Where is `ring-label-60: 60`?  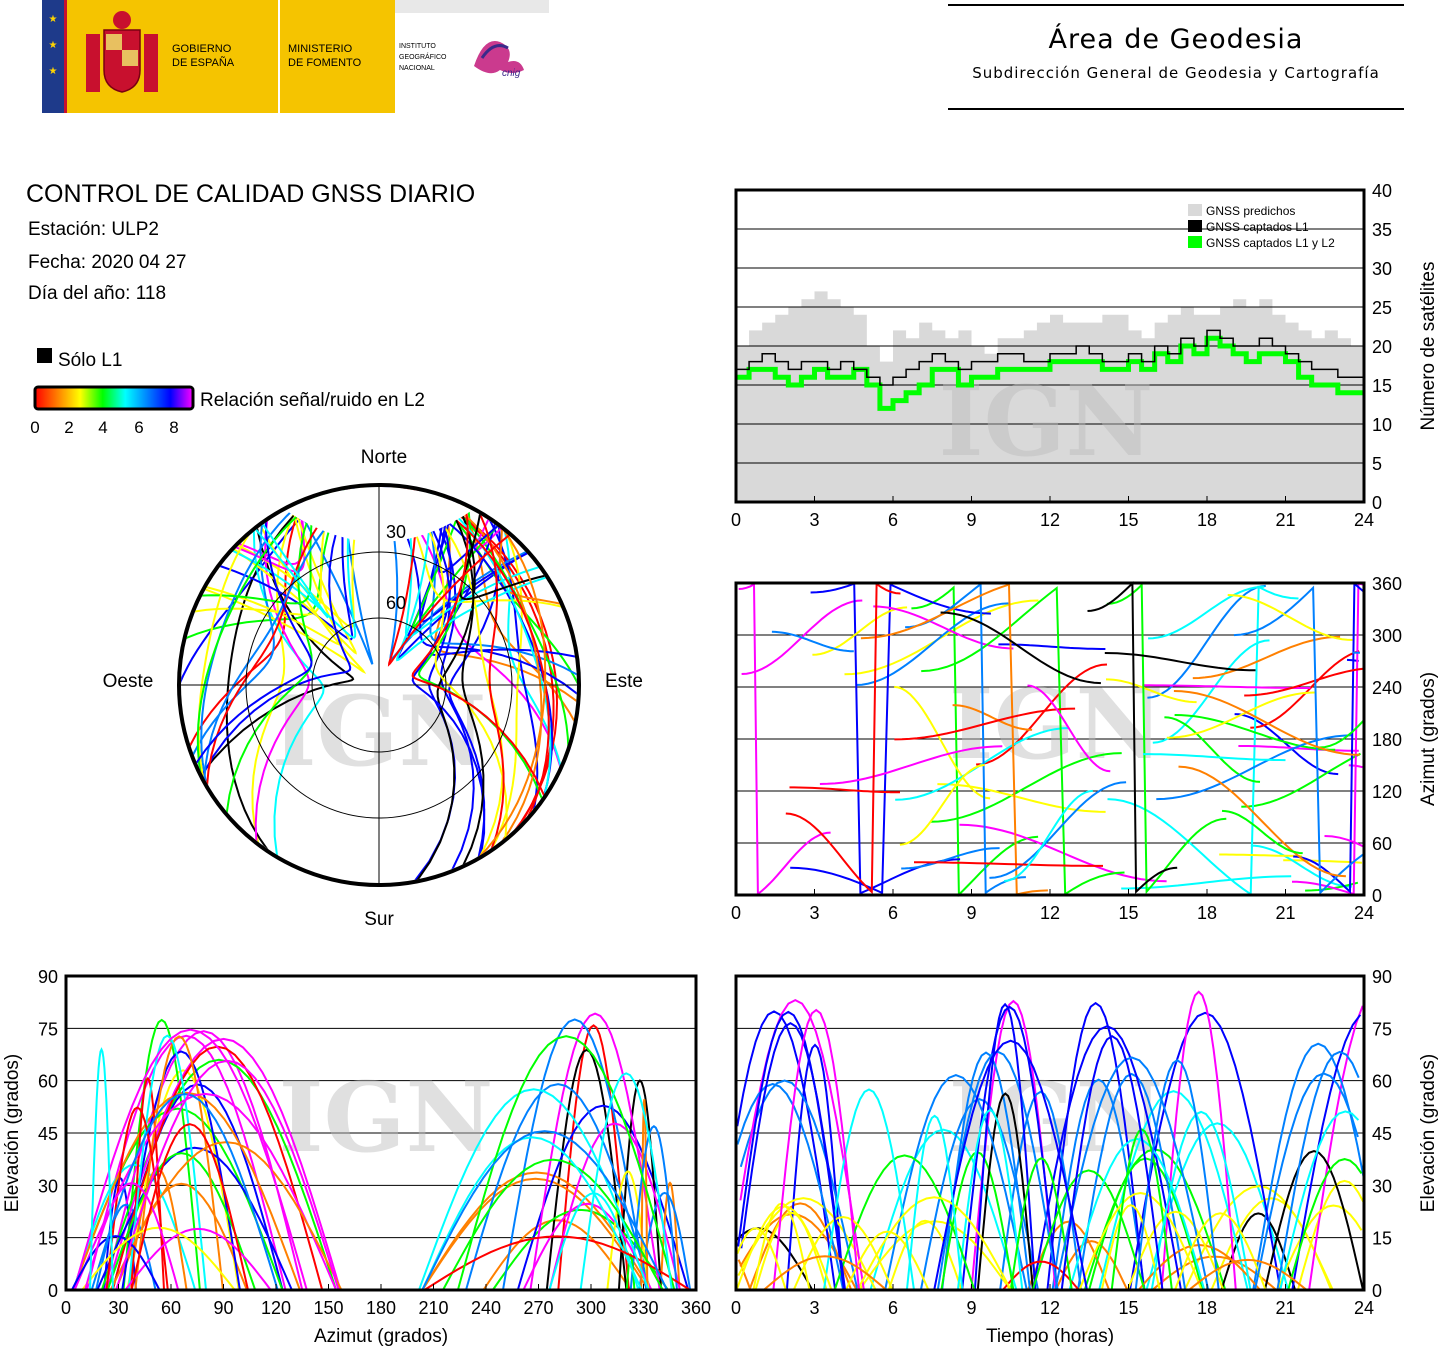
ring-label-60: 60 is located at coordinates (396, 603).